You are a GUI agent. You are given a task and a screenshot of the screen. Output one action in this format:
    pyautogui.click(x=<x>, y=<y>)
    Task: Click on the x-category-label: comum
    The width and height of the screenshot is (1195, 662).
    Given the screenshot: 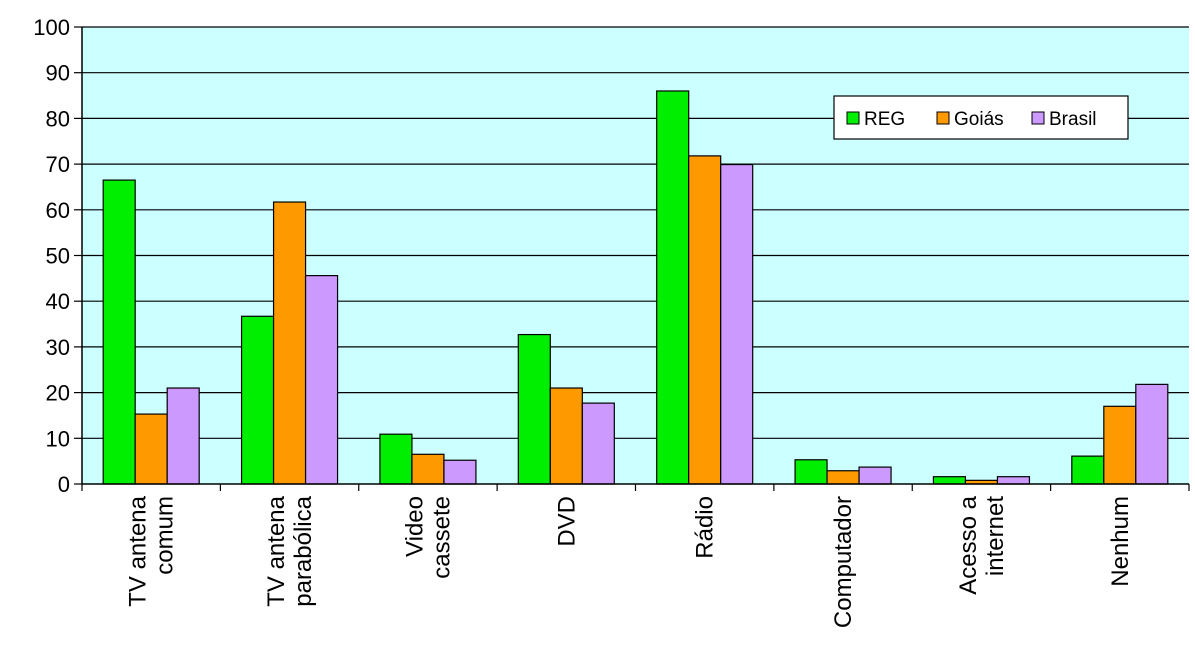 What is the action you would take?
    pyautogui.click(x=165, y=535)
    